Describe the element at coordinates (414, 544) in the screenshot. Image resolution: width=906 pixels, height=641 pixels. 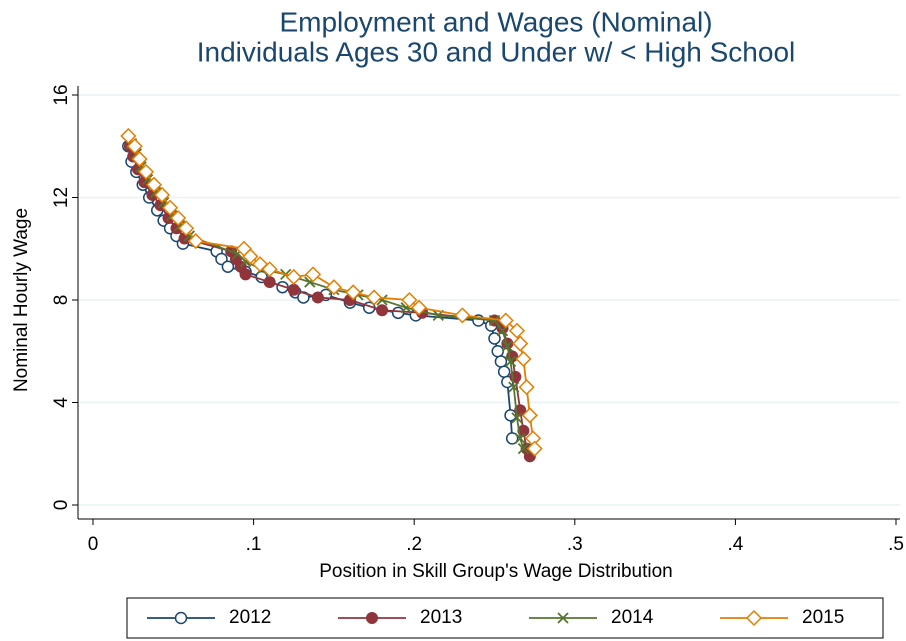
I see `x-tick-label: .2` at that location.